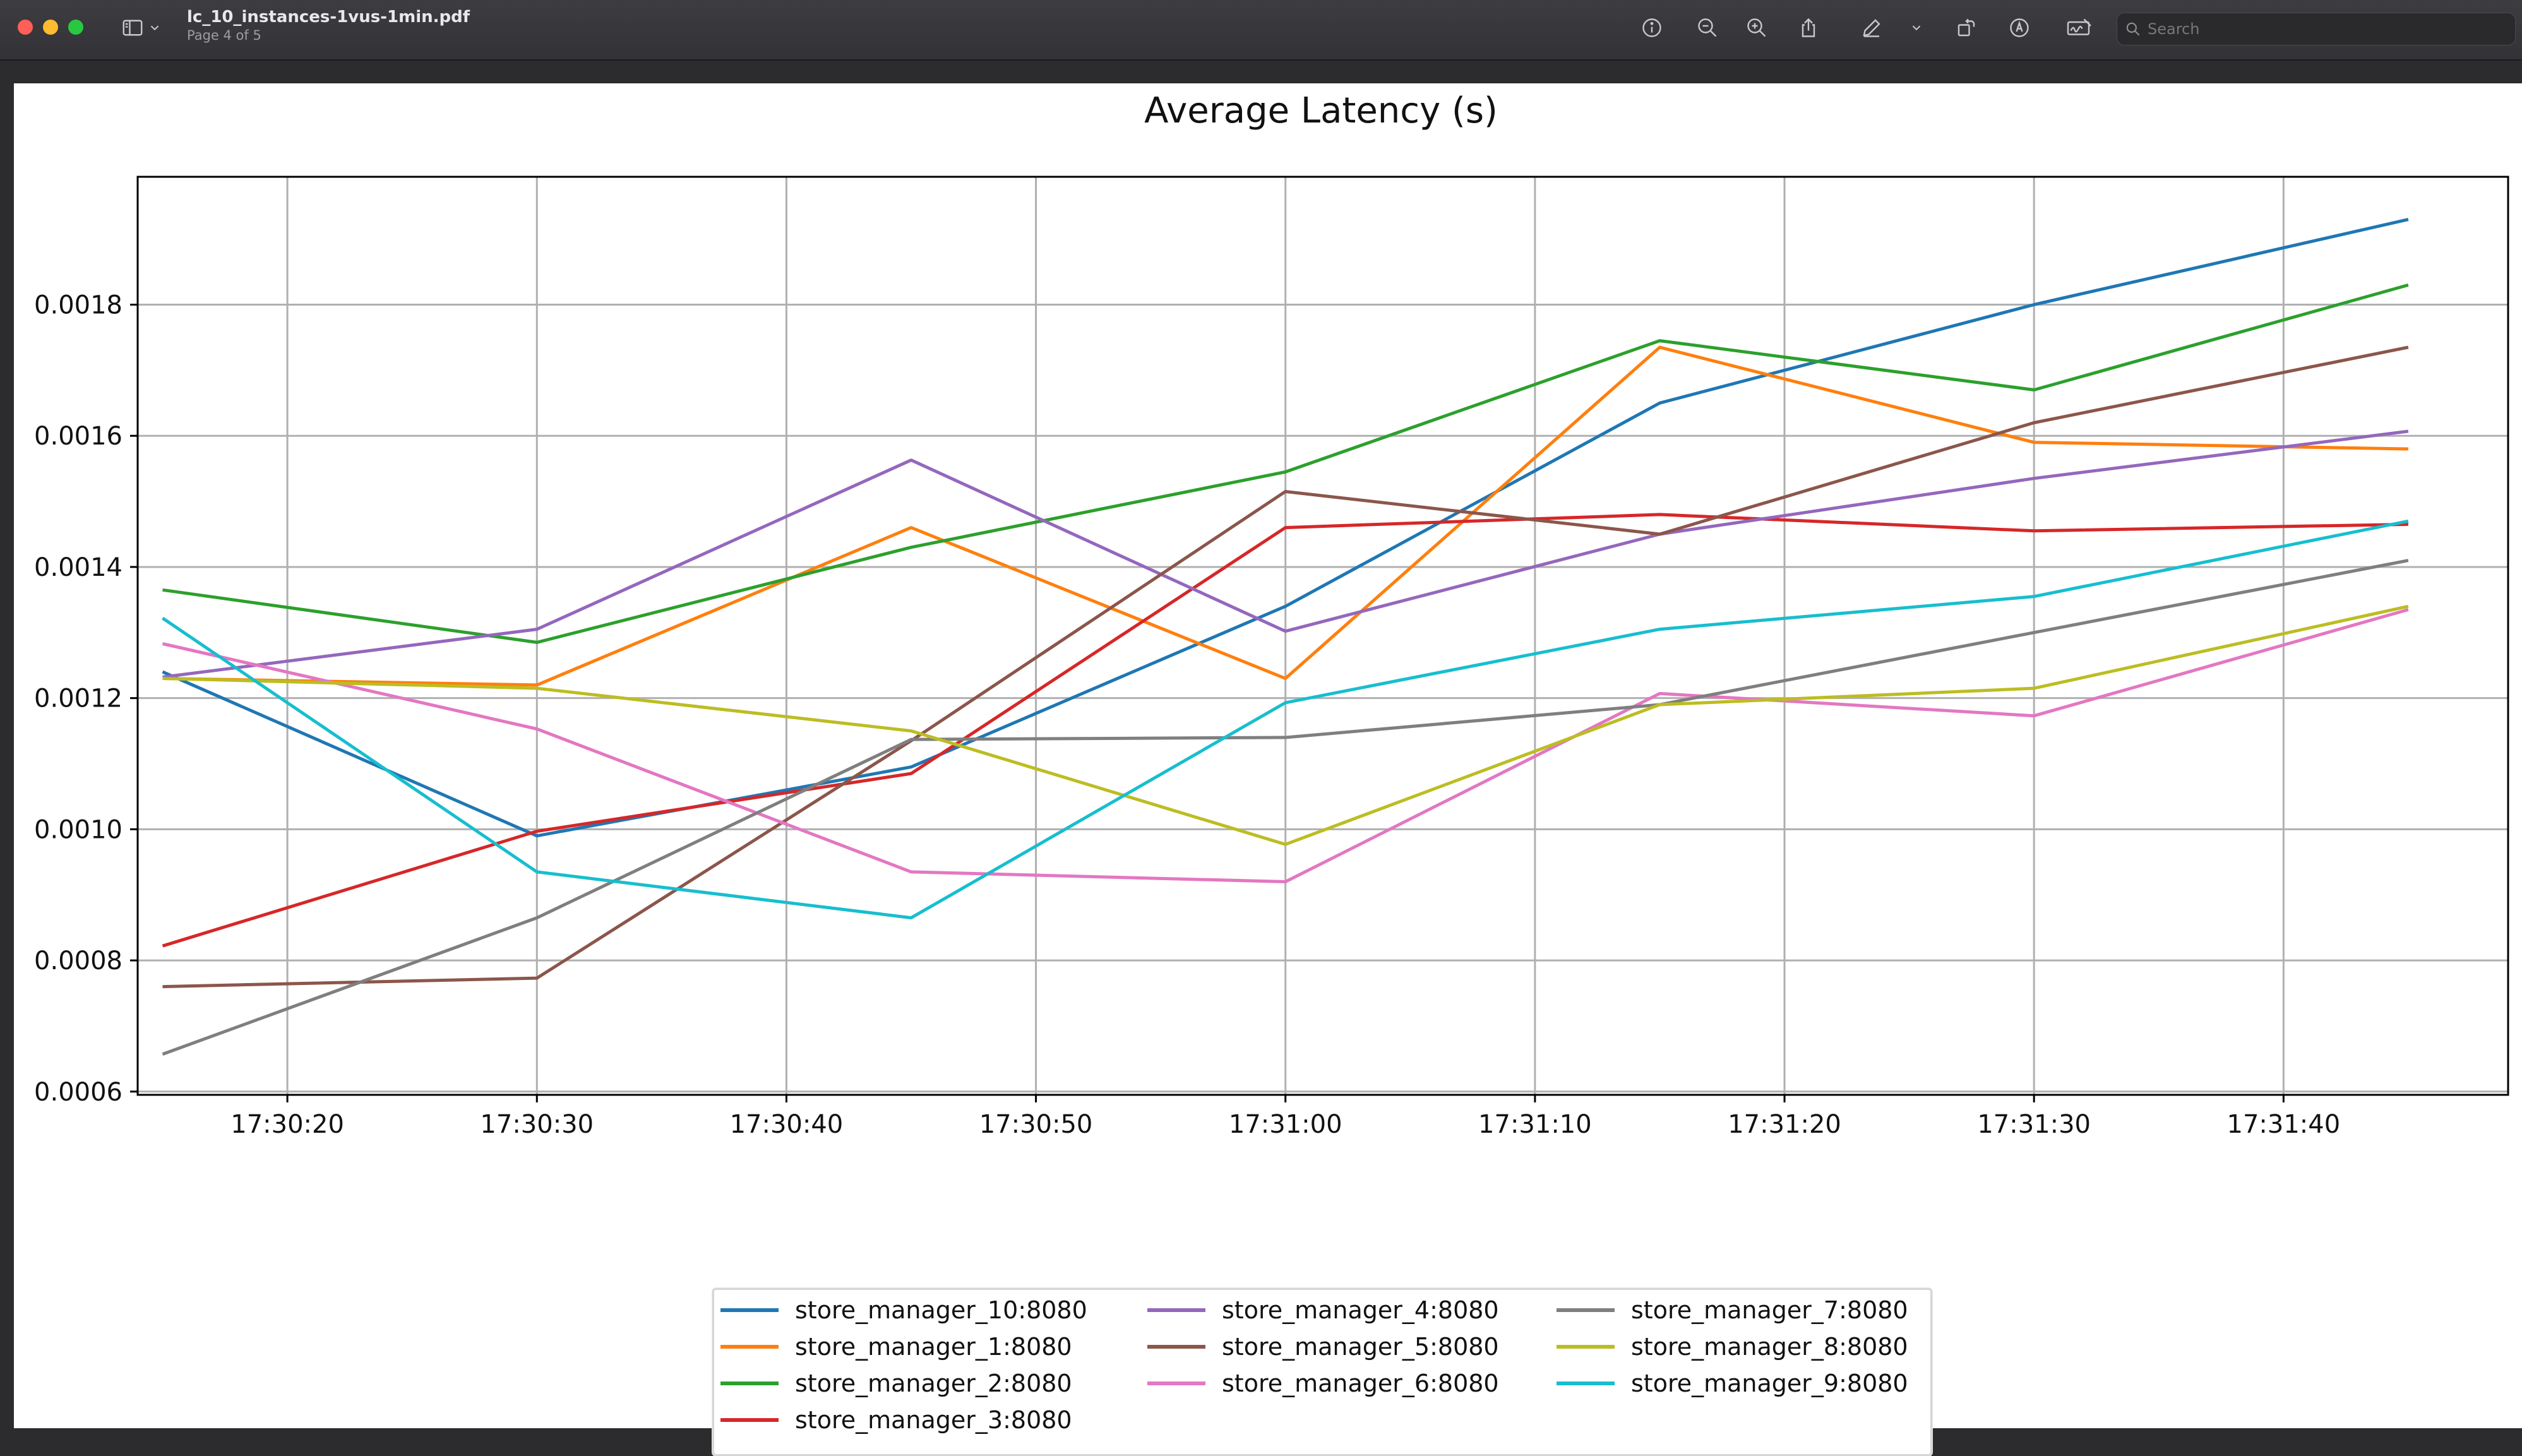 The height and width of the screenshot is (1456, 2522). Describe the element at coordinates (50, 27) in the screenshot. I see `minimize-window-button` at that location.